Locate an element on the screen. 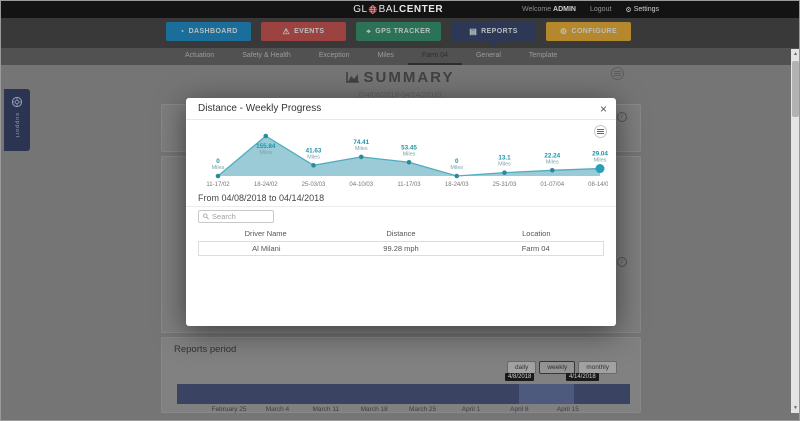 This screenshot has width=800, height=421. chart-context-menu-button is located at coordinates (600, 131).